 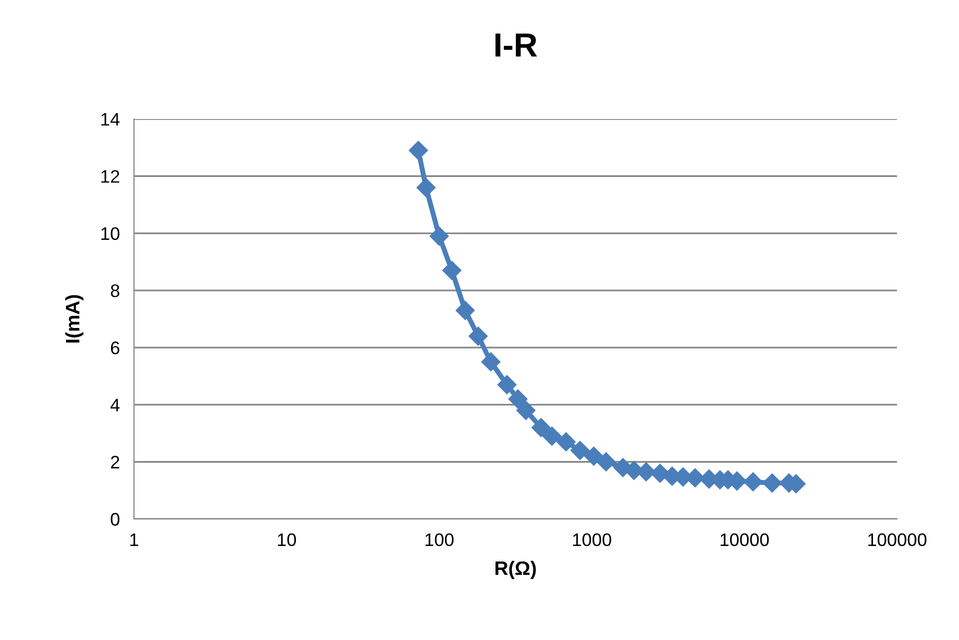 I want to click on x-tick-label: 1000, so click(x=592, y=539).